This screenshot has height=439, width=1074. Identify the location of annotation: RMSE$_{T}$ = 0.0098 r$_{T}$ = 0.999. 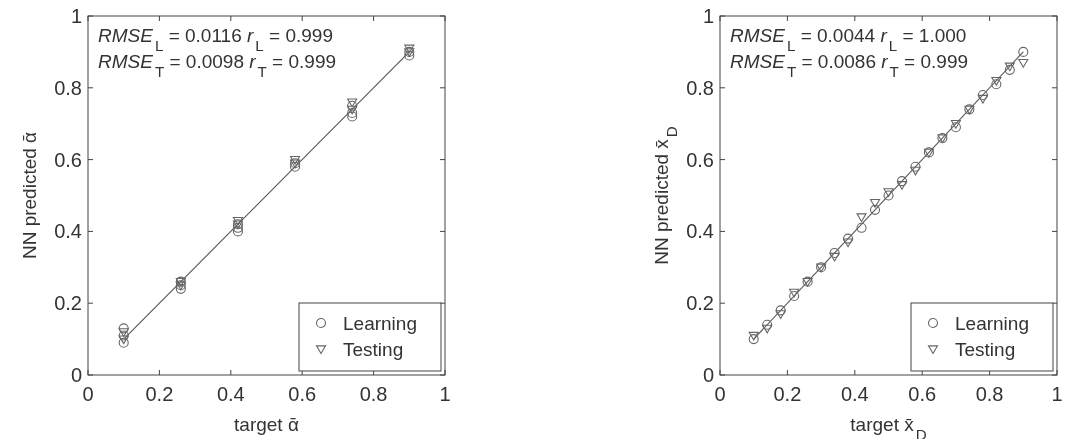
(217, 65).